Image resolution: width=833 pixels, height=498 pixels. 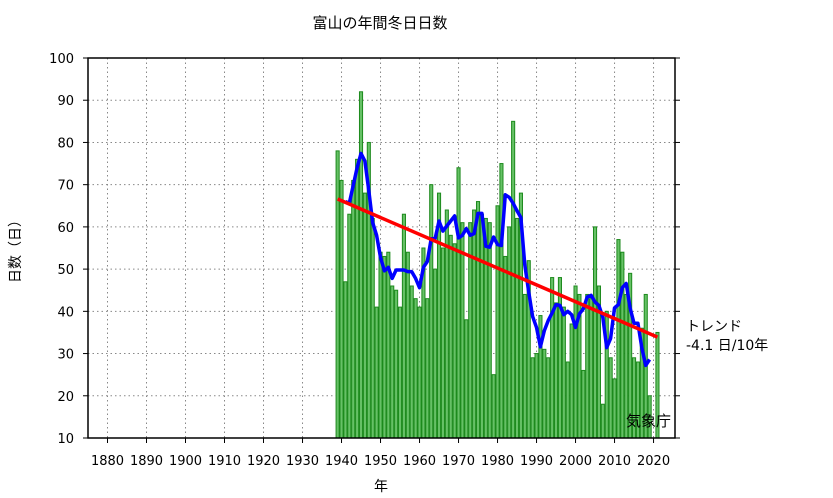 I want to click on bar-1954, so click(x=396, y=364).